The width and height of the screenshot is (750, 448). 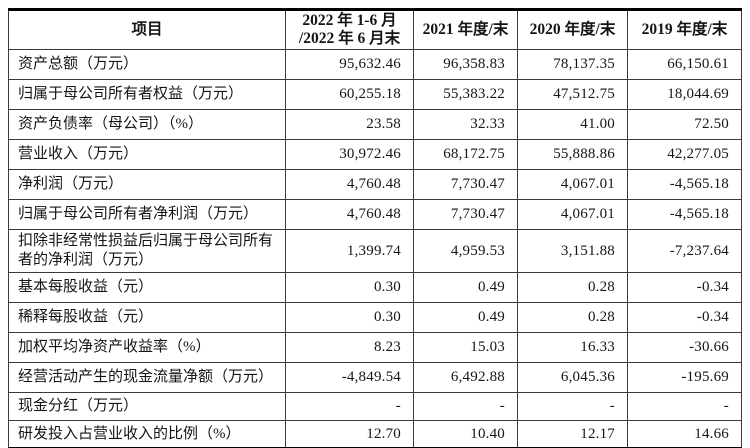 I want to click on table-row: 稀释每股收益（元） 0.30 0.49 0.28 -0.34, so click(x=375, y=317).